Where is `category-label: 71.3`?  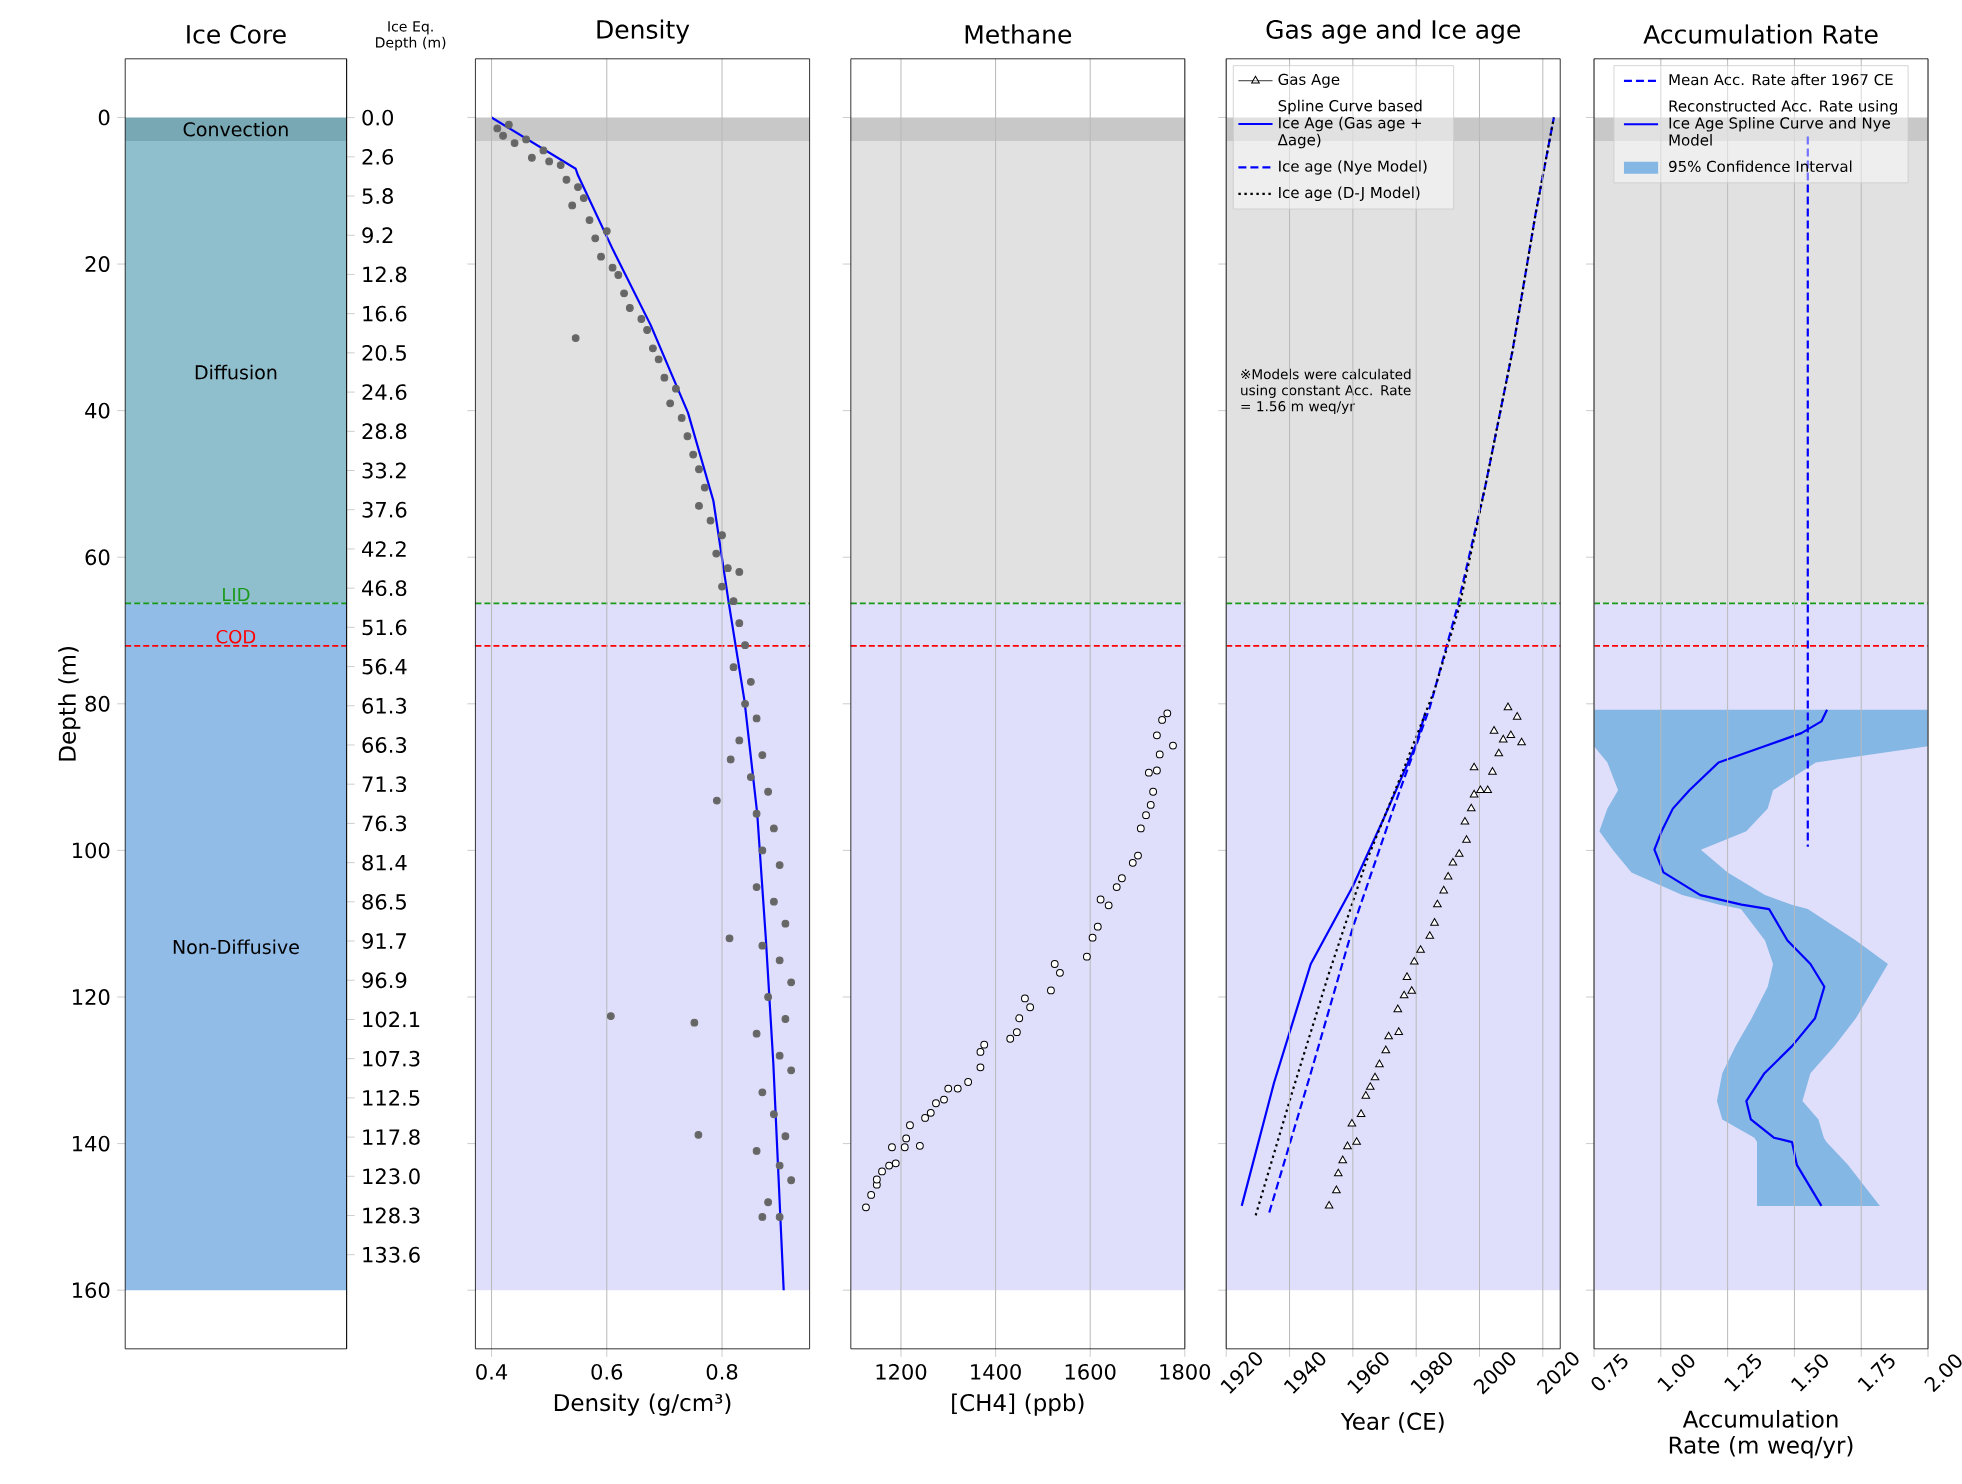 category-label: 71.3 is located at coordinates (384, 784).